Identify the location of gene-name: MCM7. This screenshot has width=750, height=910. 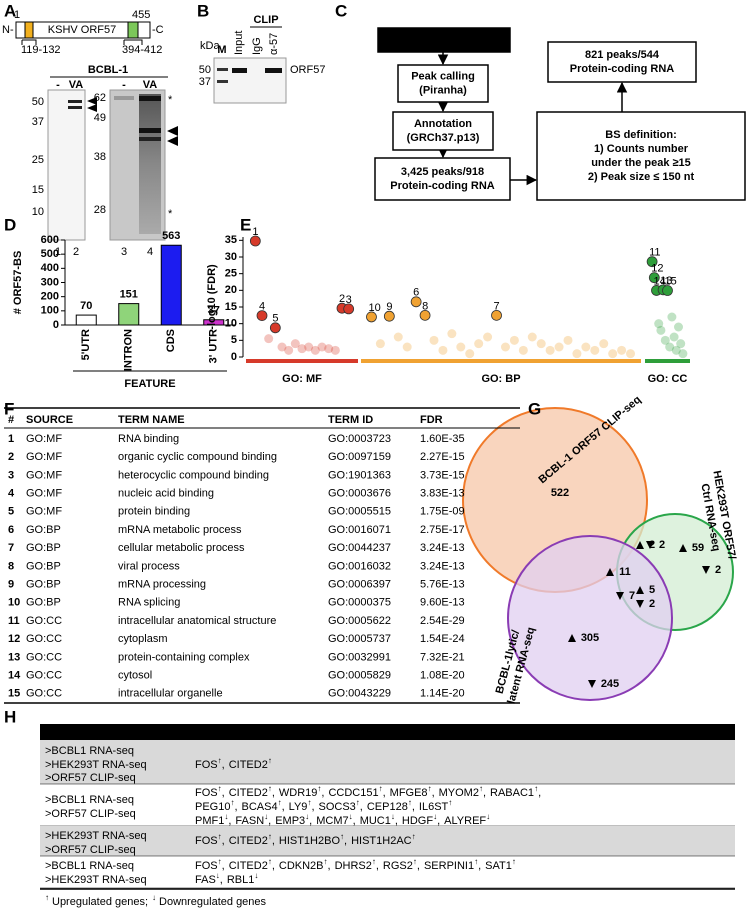
(332, 821).